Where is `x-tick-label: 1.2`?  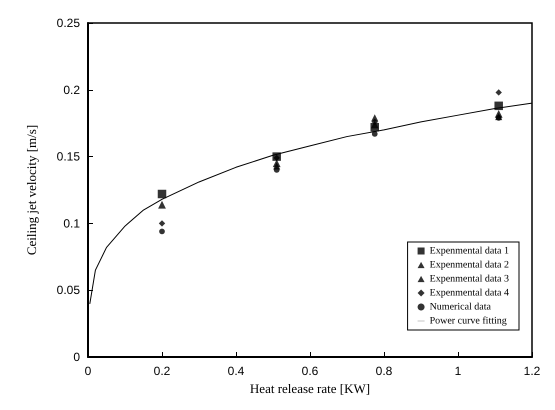
x-tick-label: 1.2 is located at coordinates (532, 371).